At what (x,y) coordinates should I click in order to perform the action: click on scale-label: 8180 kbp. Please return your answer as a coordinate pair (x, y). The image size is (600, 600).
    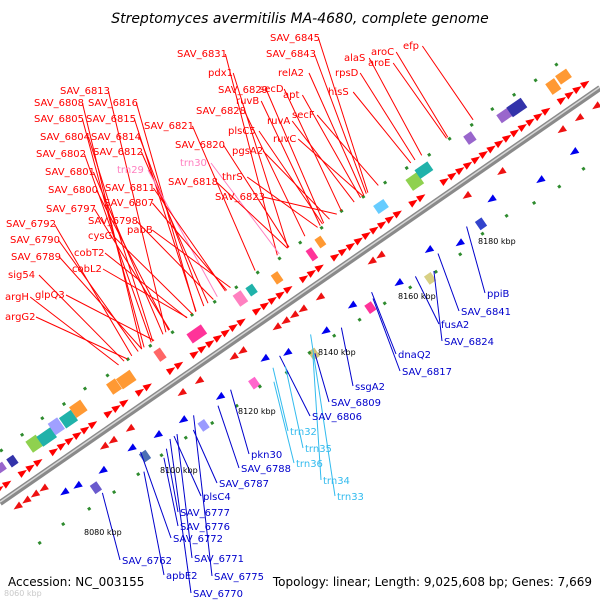
    Looking at the image, I should click on (497, 241).